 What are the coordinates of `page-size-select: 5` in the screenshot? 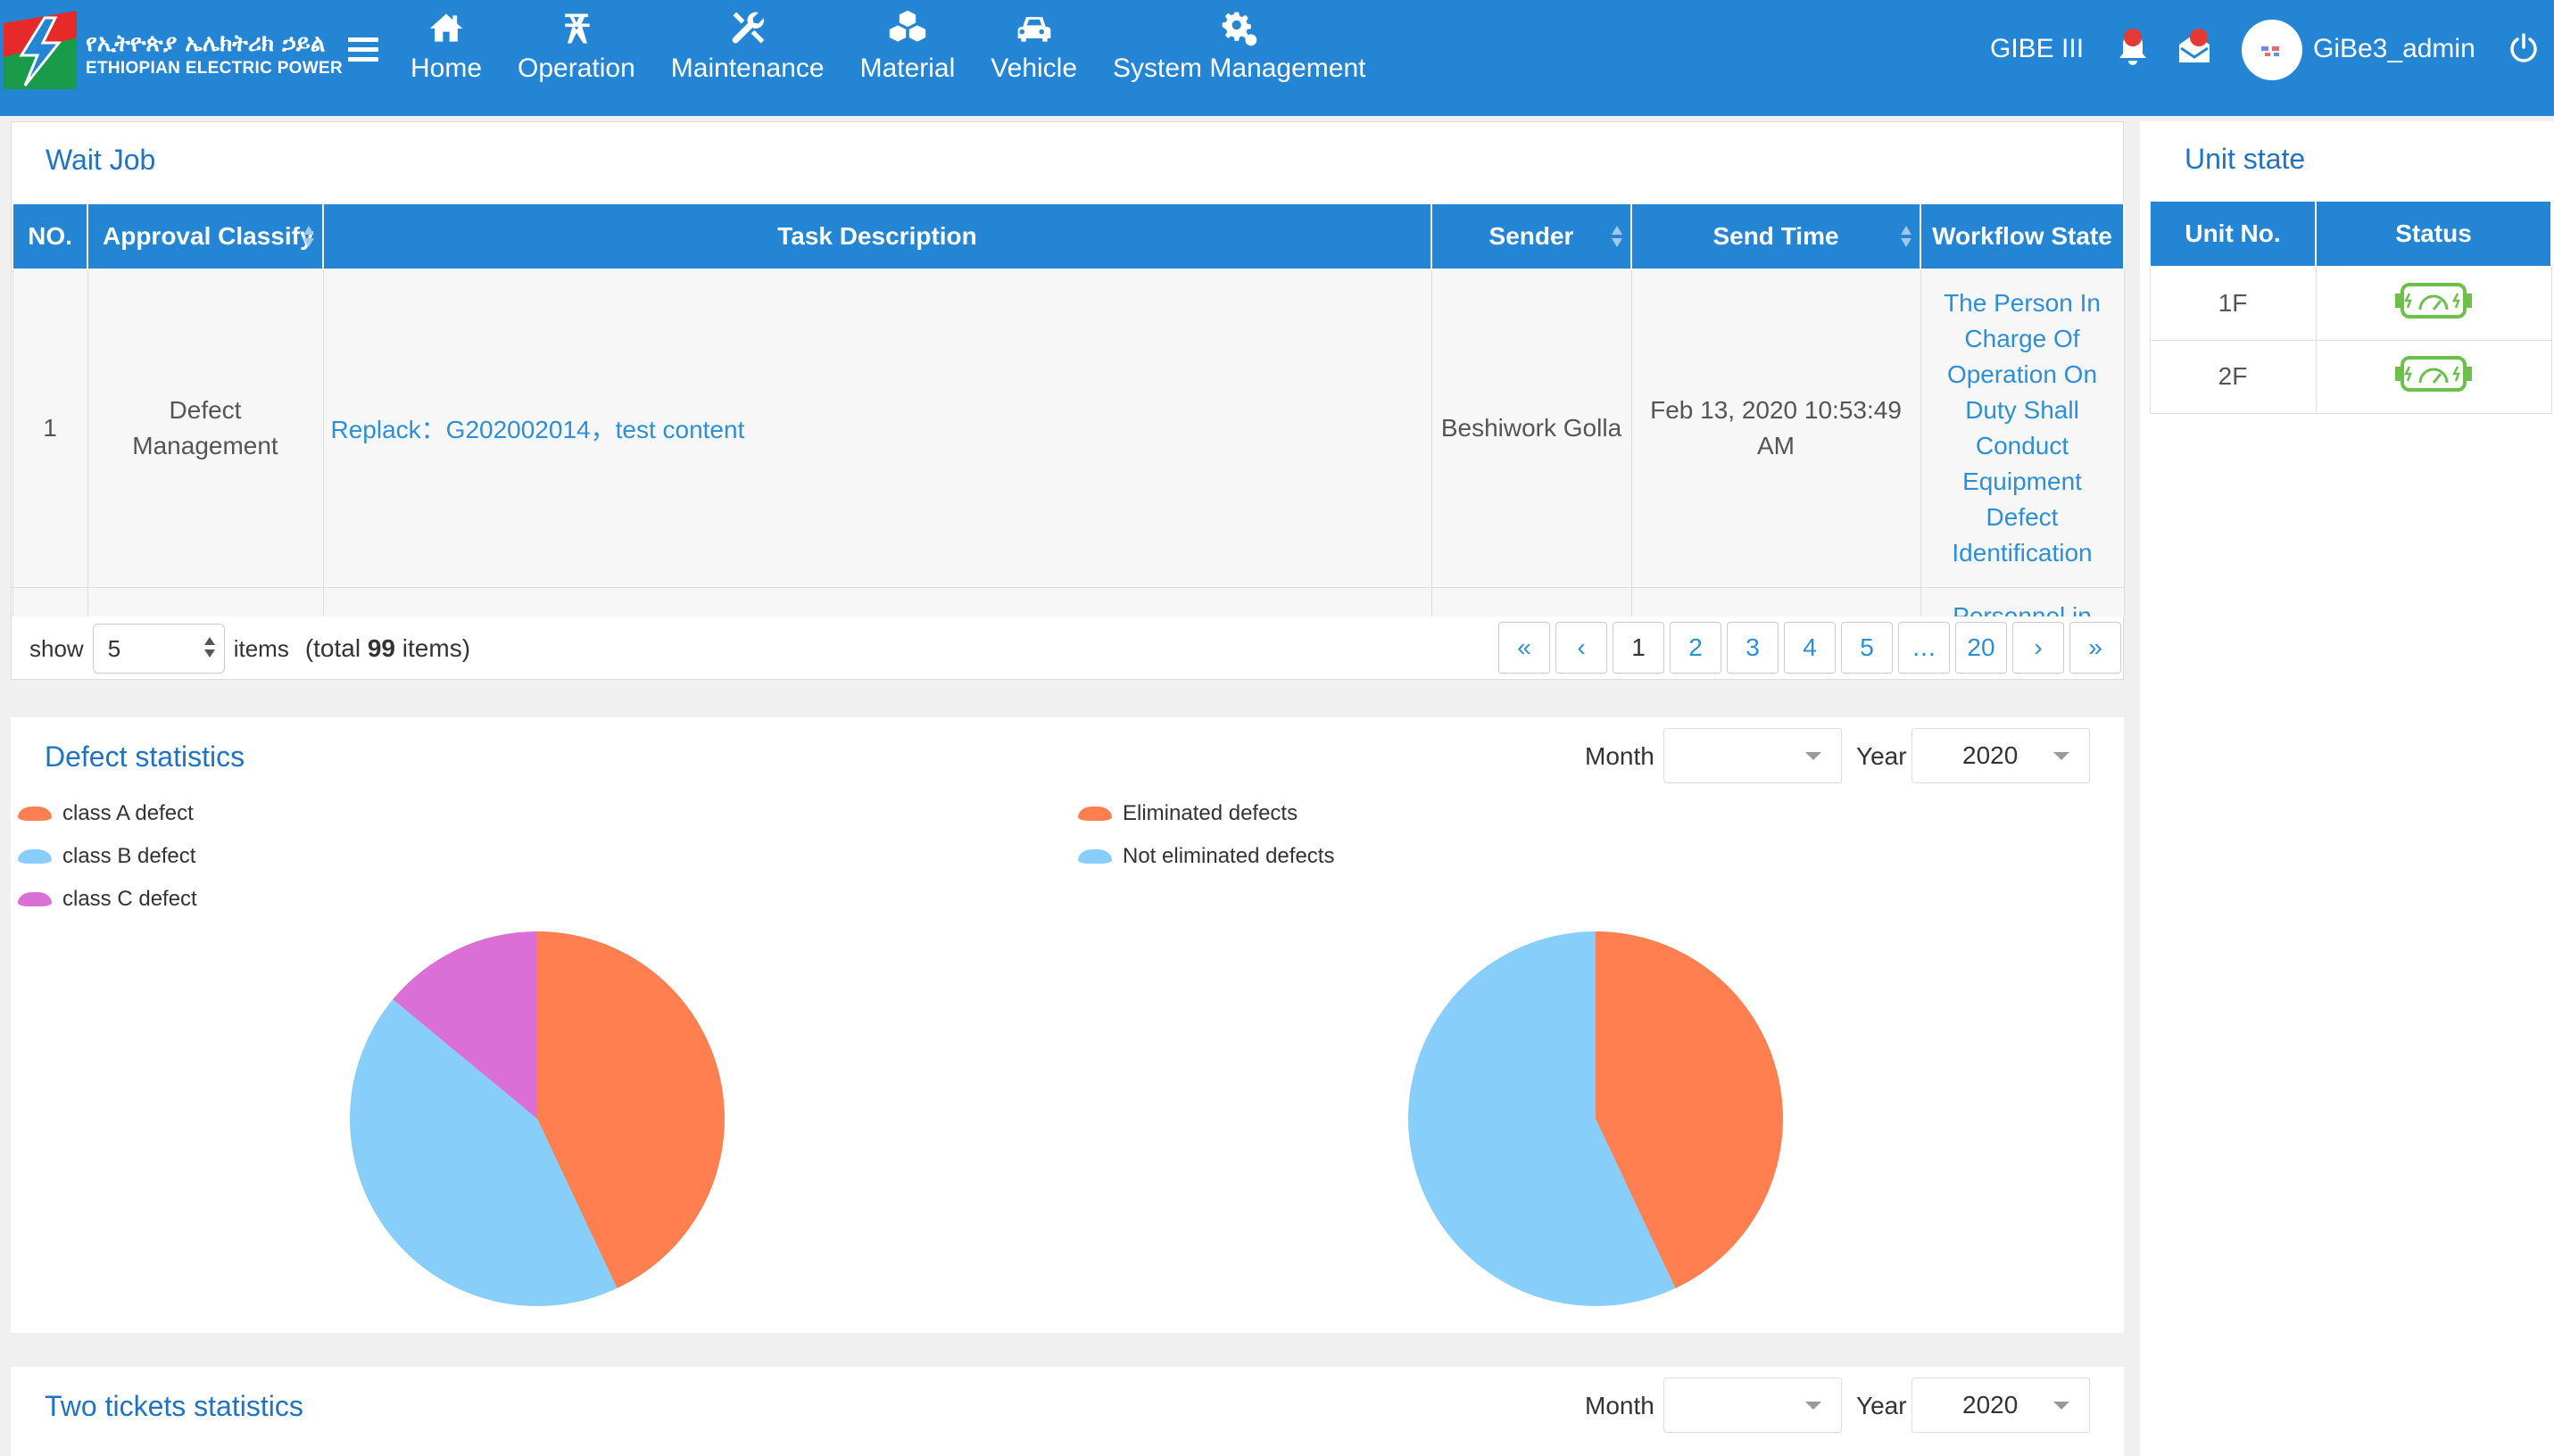 It's located at (158, 649).